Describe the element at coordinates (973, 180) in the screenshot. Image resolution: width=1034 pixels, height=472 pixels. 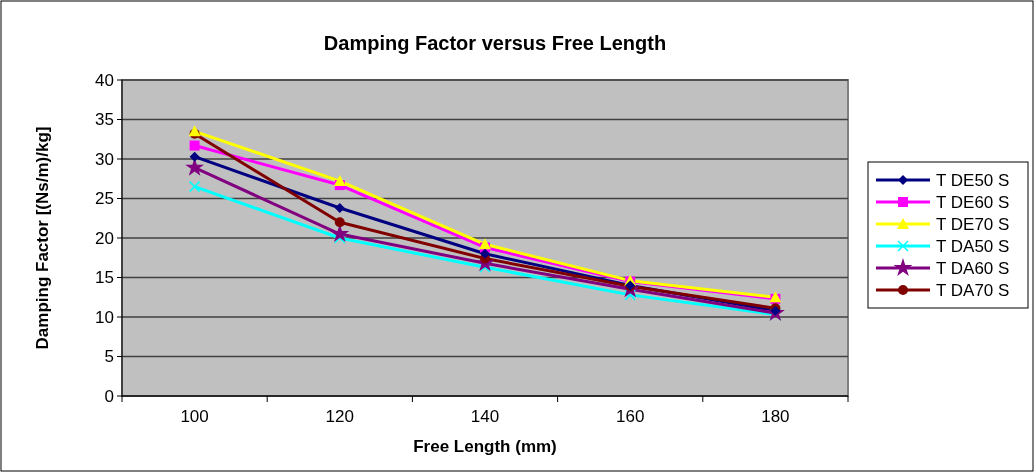
I see `legend-label: T DE50 S` at that location.